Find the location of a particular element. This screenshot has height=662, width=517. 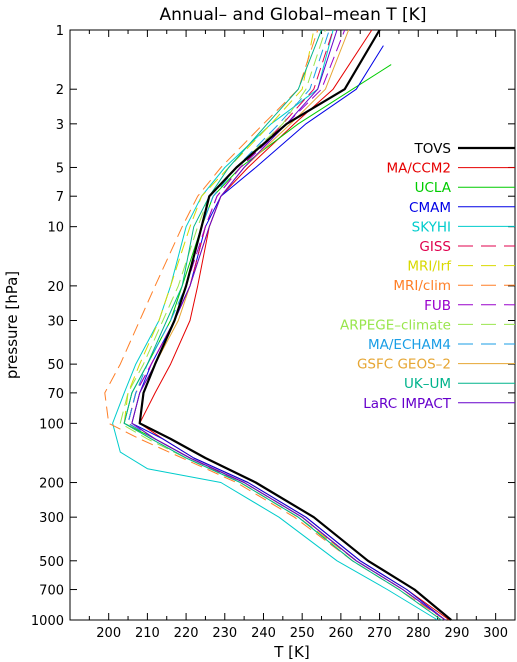

legend-label: GSFC GEOS–2 is located at coordinates (404, 365).